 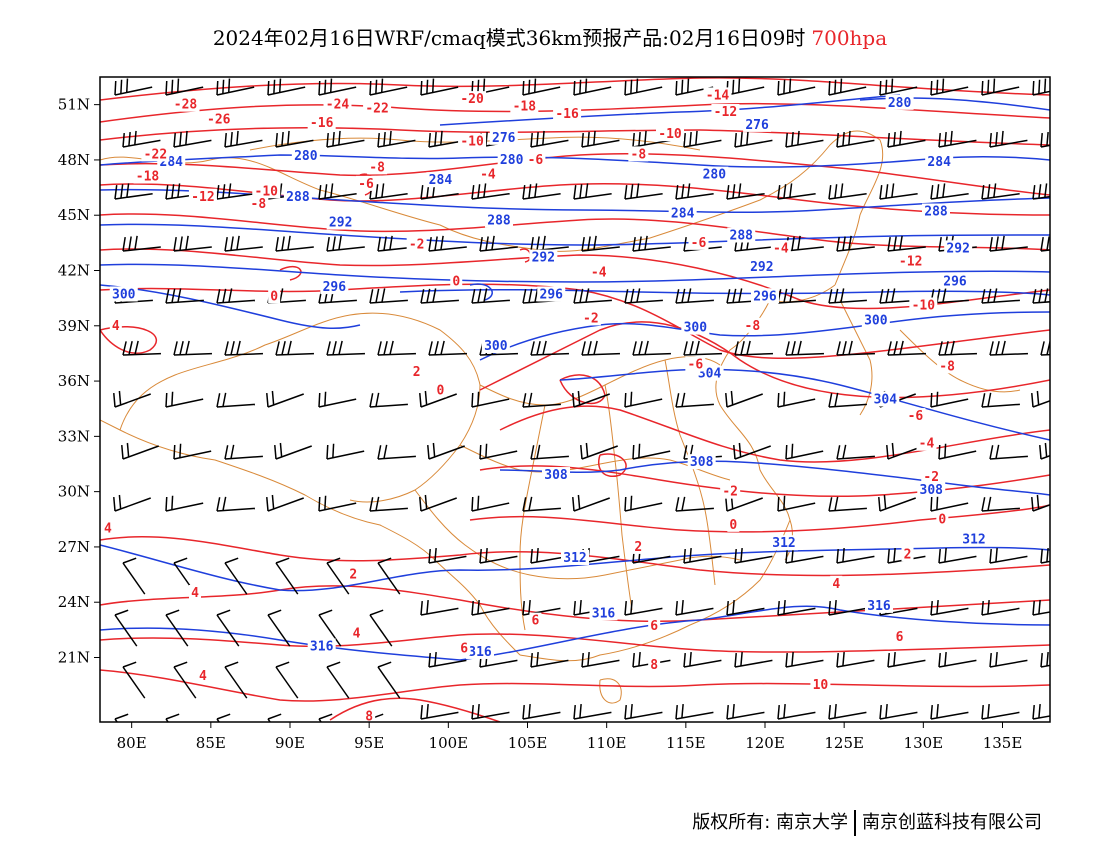 What do you see at coordinates (322, 123) in the screenshot?
I see `contour-label: -16` at bounding box center [322, 123].